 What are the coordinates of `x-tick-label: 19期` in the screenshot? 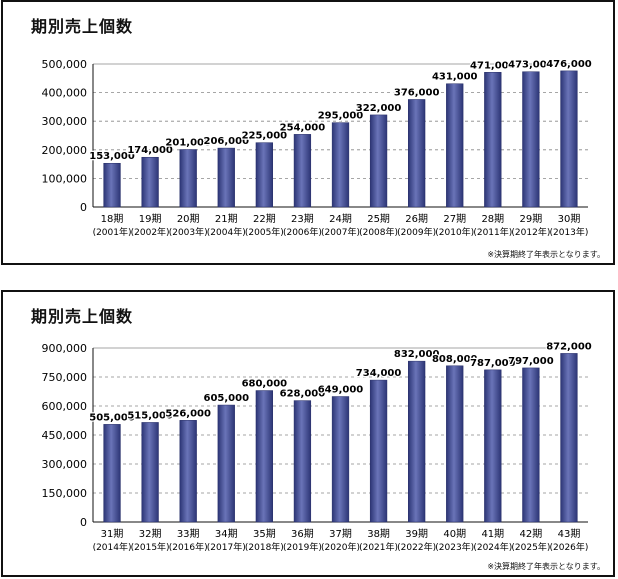 It's located at (150, 219).